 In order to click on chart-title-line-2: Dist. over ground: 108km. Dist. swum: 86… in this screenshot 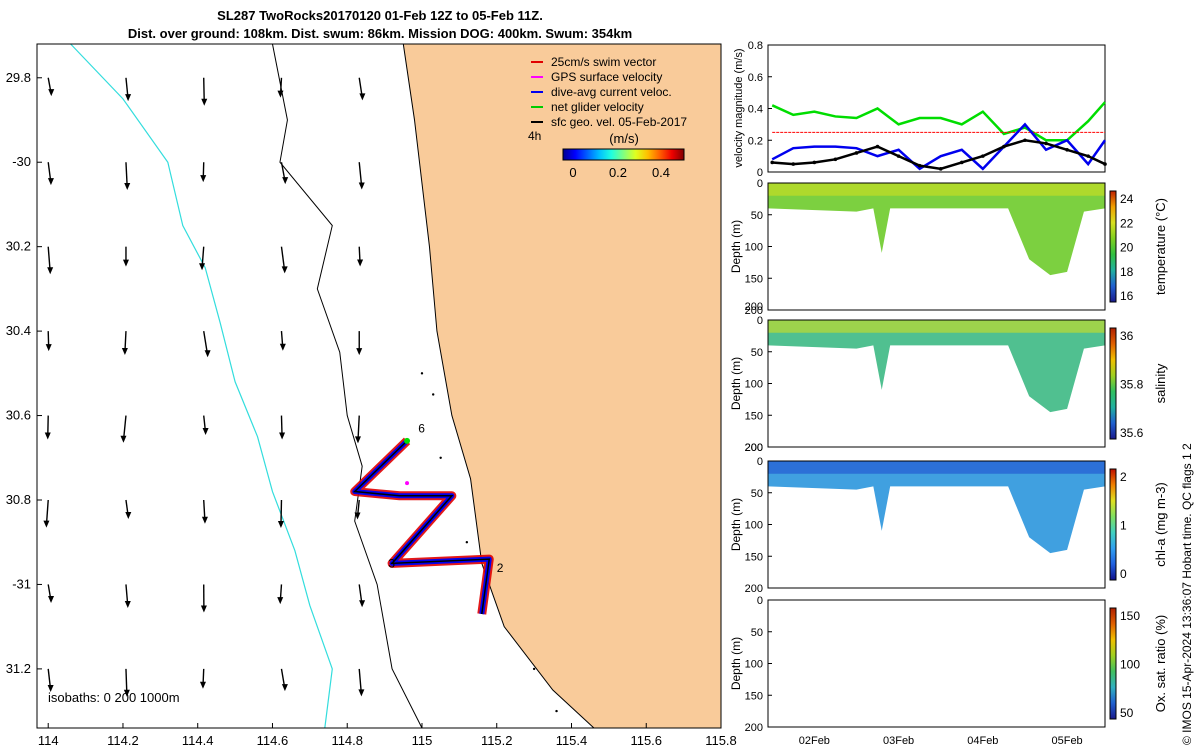, I will do `click(380, 33)`.